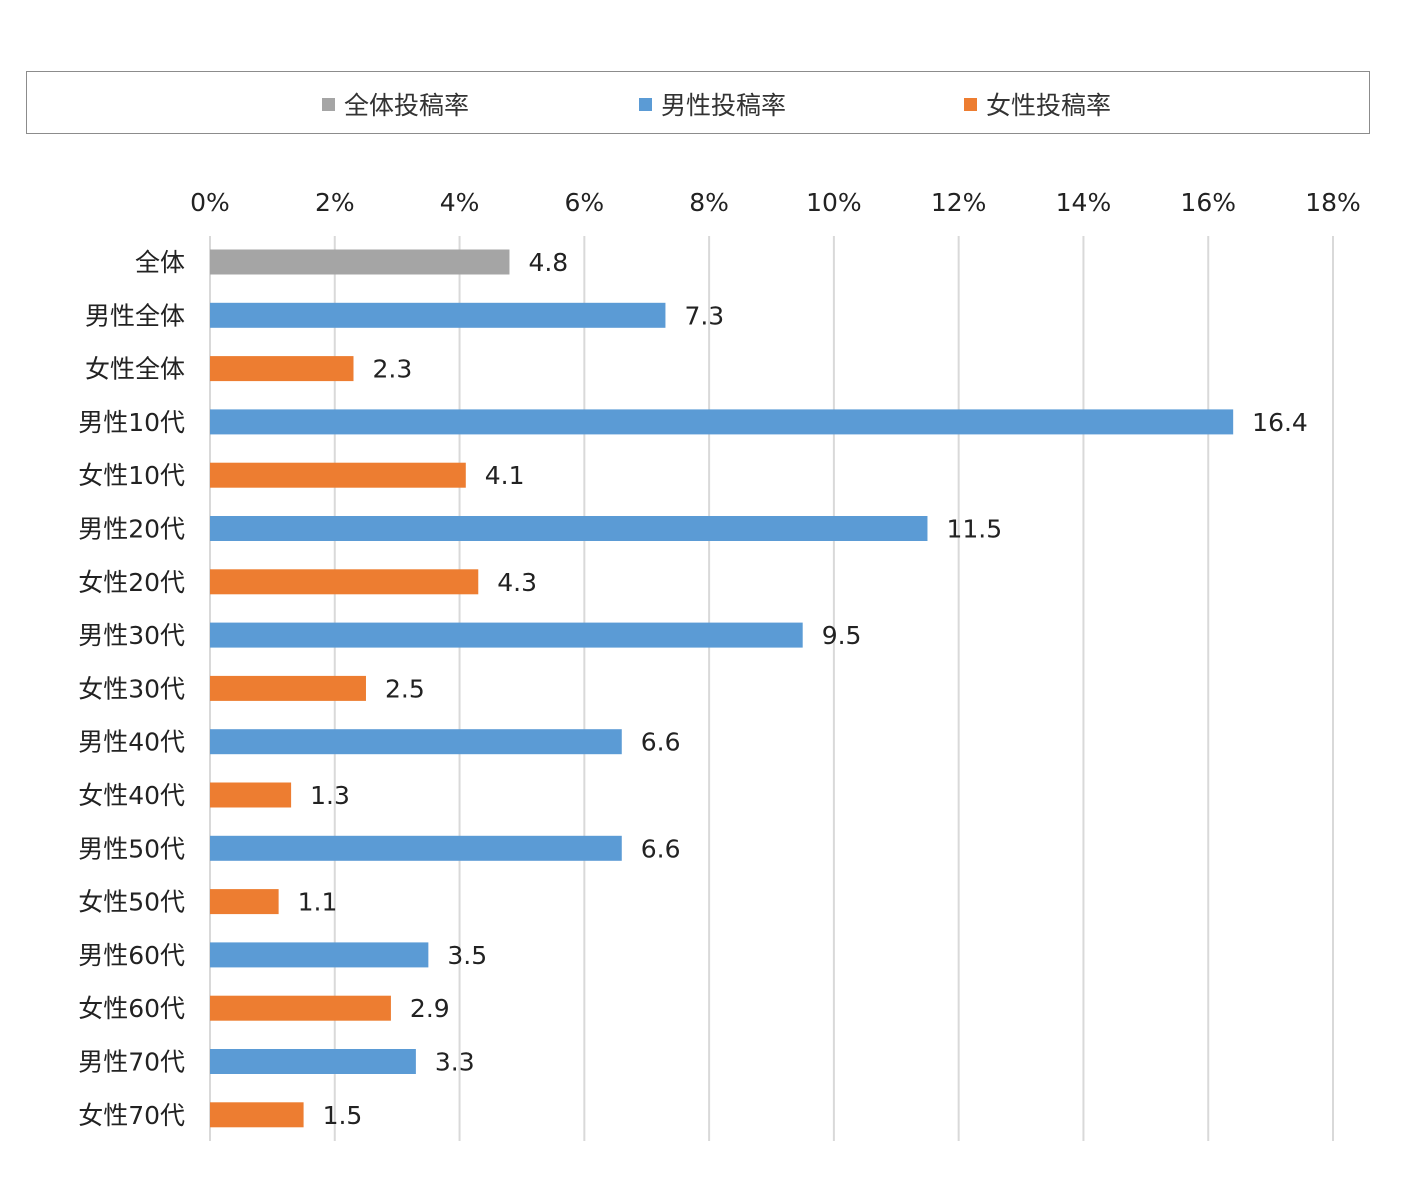  Describe the element at coordinates (131, 1115) in the screenshot. I see `category-label: 女性70代` at that location.